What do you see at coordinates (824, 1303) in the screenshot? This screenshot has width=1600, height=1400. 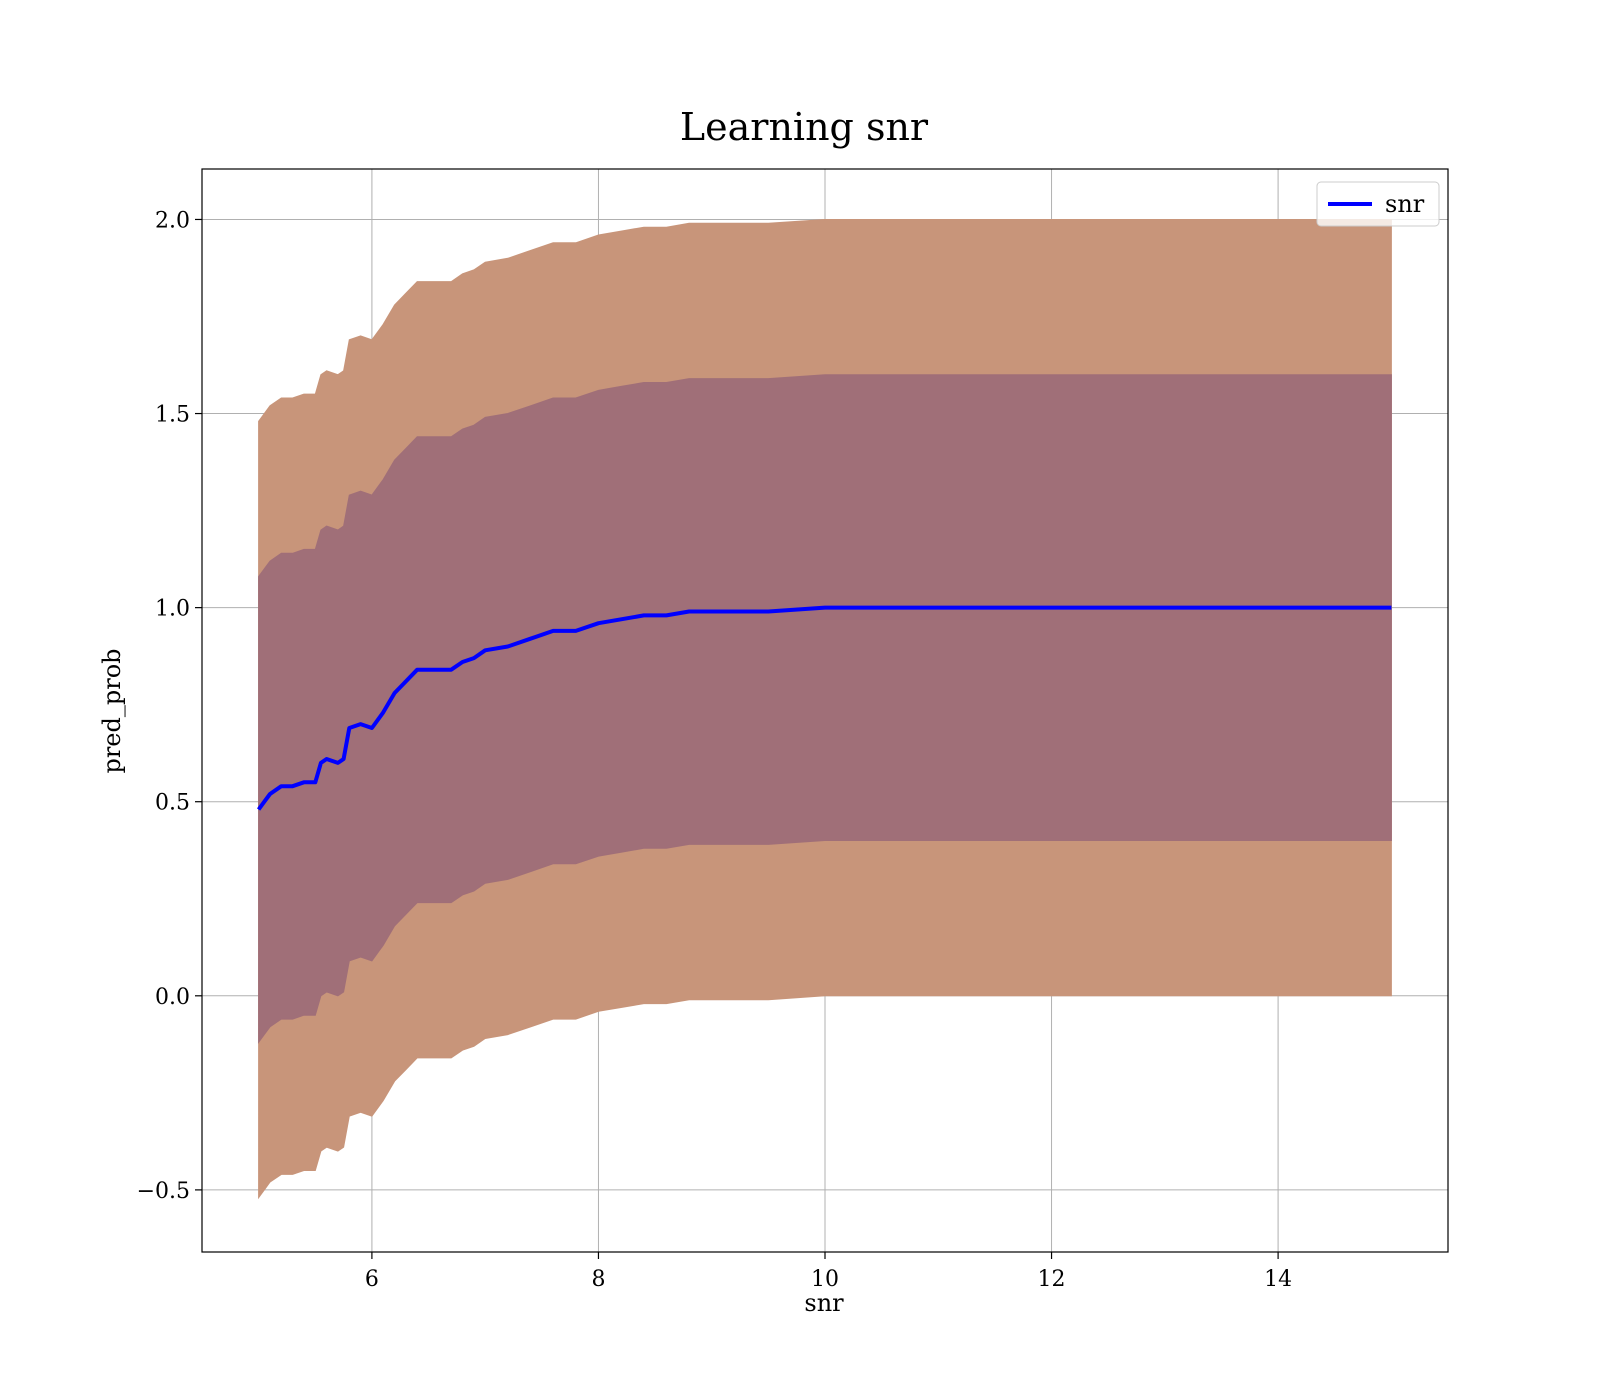 I see `x-axis-title: snr` at bounding box center [824, 1303].